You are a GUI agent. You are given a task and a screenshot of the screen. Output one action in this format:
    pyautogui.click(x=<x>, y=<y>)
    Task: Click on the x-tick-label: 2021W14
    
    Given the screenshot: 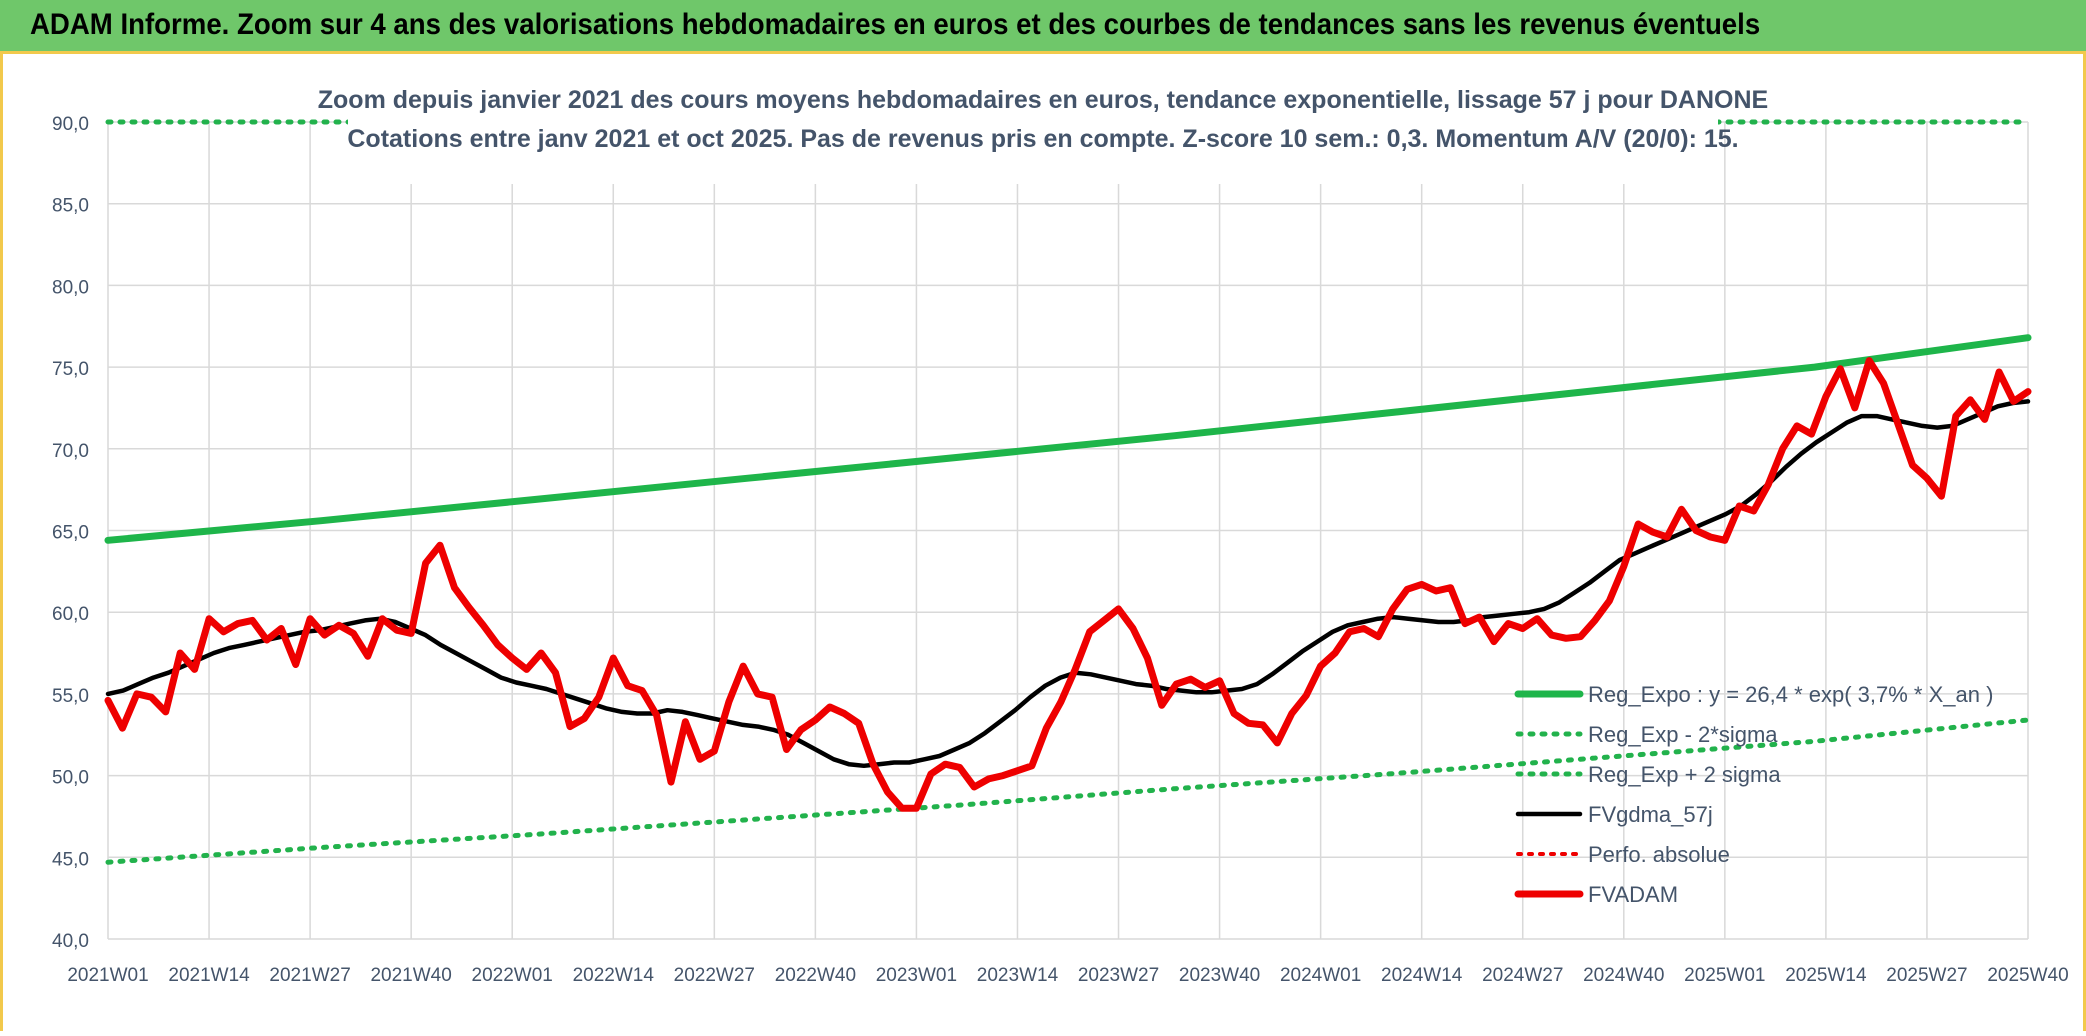 What is the action you would take?
    pyautogui.click(x=209, y=975)
    